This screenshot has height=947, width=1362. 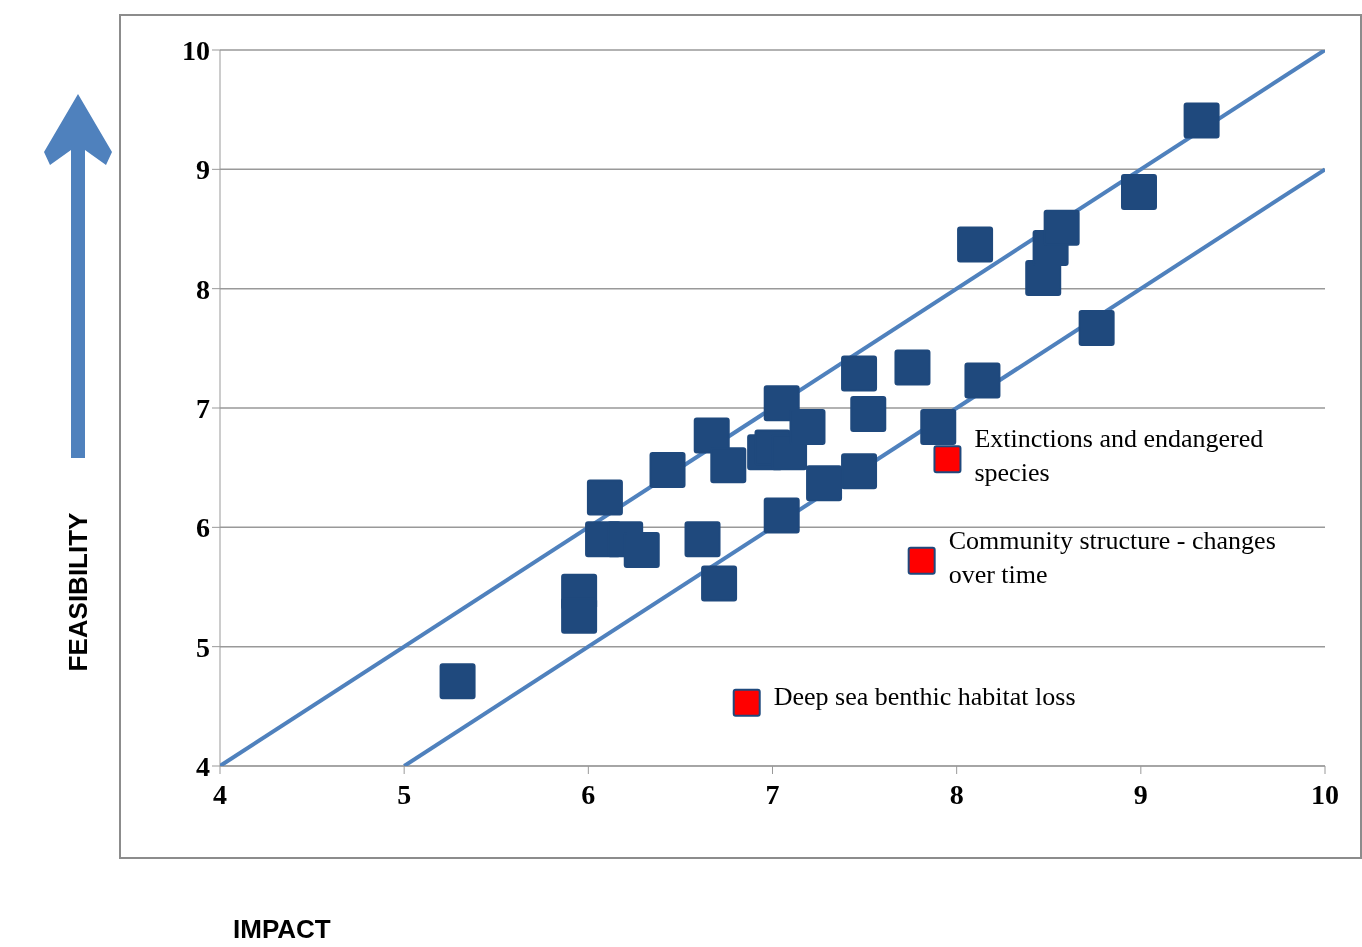 I want to click on y-tick-label: 10, so click(x=196, y=50).